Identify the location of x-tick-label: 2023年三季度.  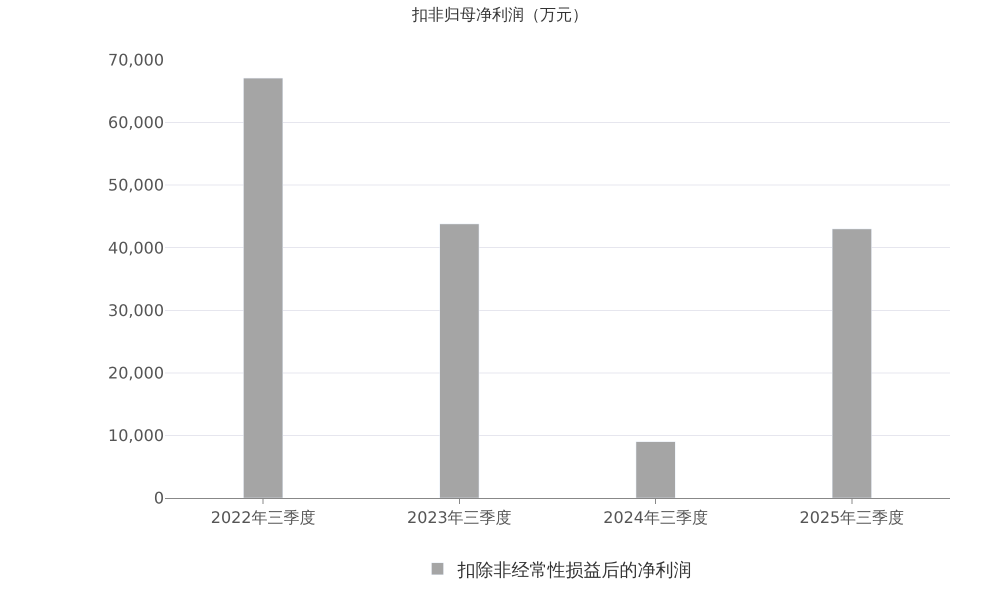
(459, 518).